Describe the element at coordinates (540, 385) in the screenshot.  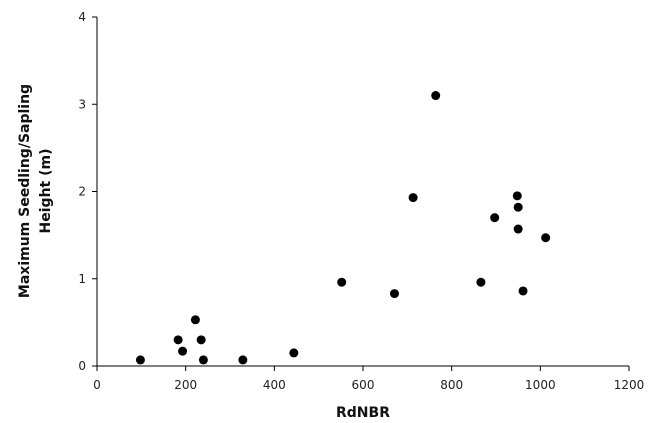
I see `x-tick-label: 1000` at that location.